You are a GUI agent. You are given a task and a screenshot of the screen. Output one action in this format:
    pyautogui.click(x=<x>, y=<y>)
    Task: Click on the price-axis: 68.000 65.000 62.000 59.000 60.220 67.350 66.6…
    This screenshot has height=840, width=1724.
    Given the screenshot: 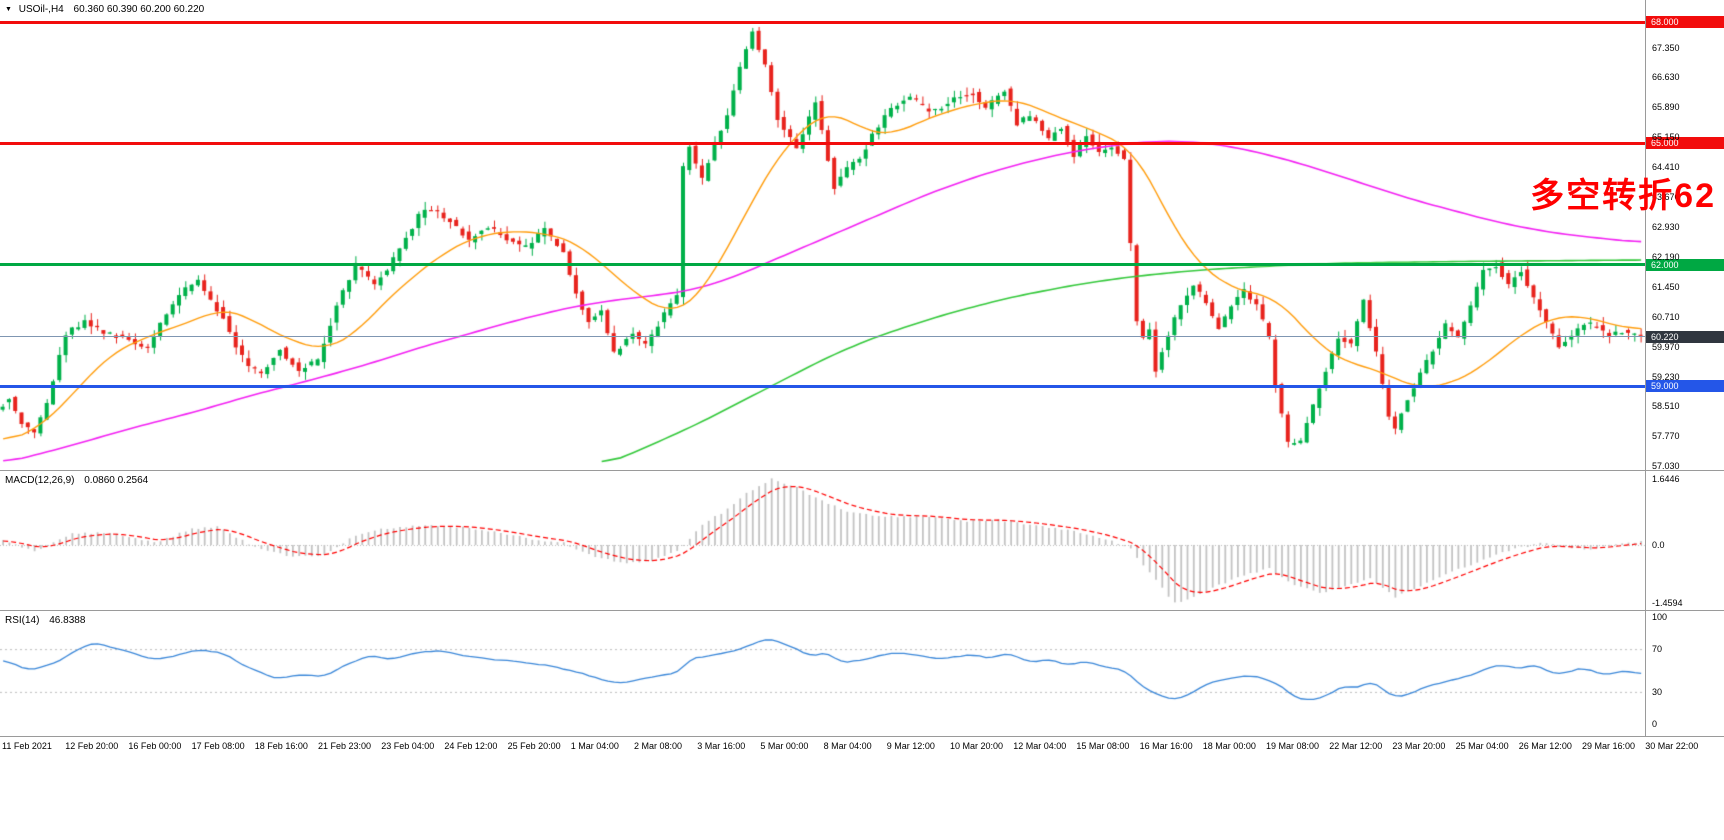 What is the action you would take?
    pyautogui.click(x=1685, y=378)
    